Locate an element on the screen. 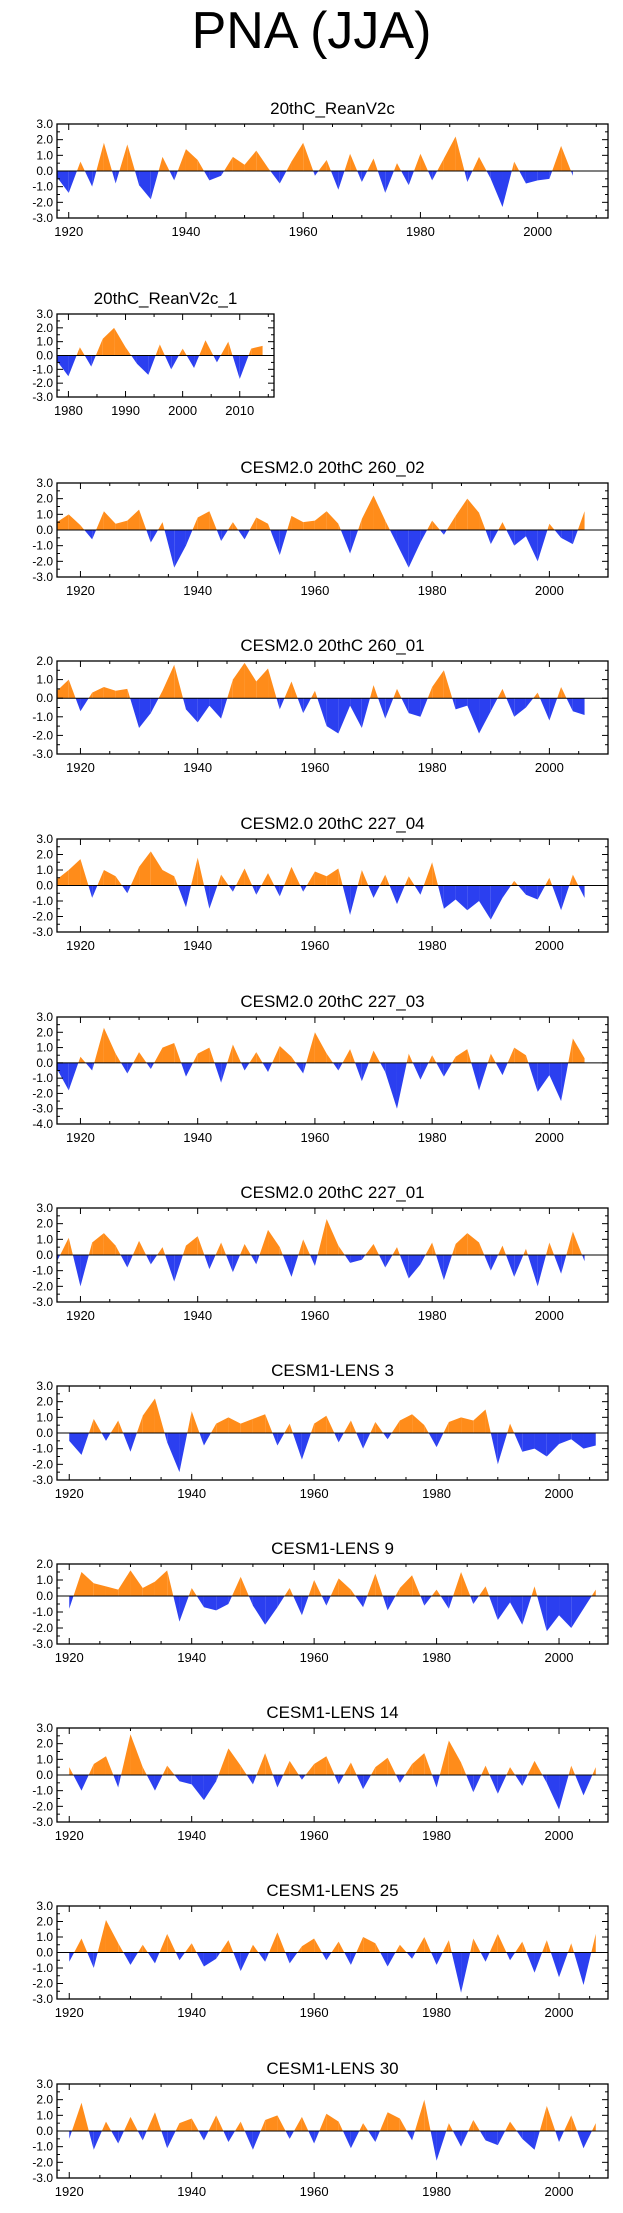 The height and width of the screenshot is (2213, 623). y-tick-label: 2.0 is located at coordinates (44, 2100).